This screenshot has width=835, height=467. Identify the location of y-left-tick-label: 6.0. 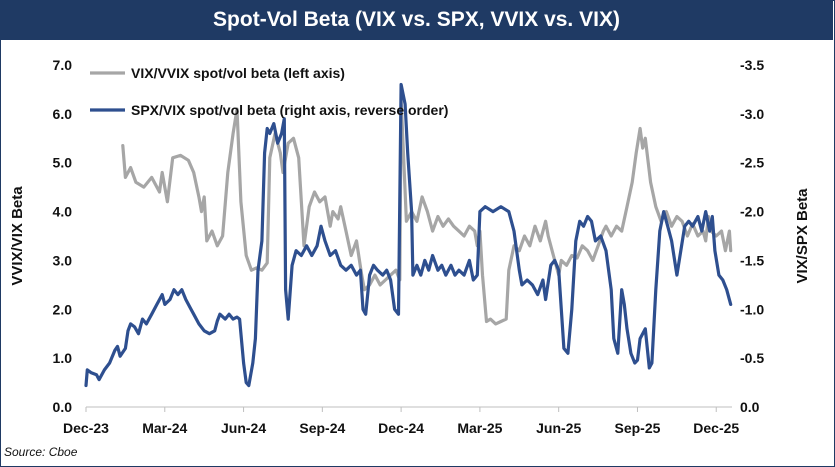
(63, 114).